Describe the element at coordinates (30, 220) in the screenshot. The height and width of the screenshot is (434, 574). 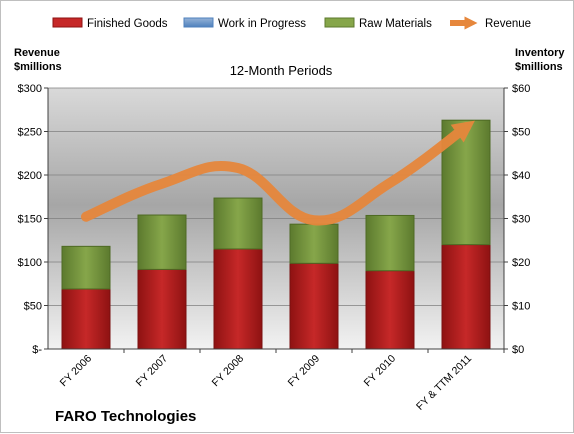
I see `y-left-tick-label: $150` at that location.